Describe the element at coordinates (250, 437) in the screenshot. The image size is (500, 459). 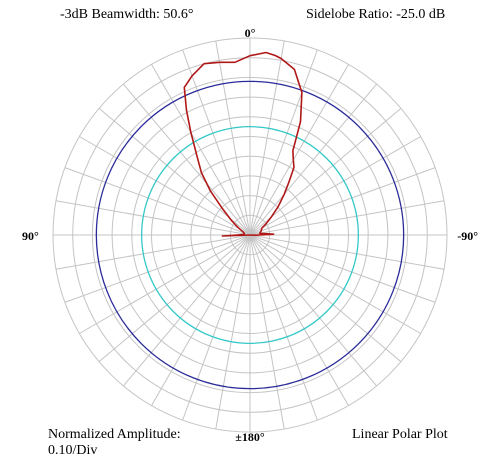
I see `angle-label-bottom: ±180°` at that location.